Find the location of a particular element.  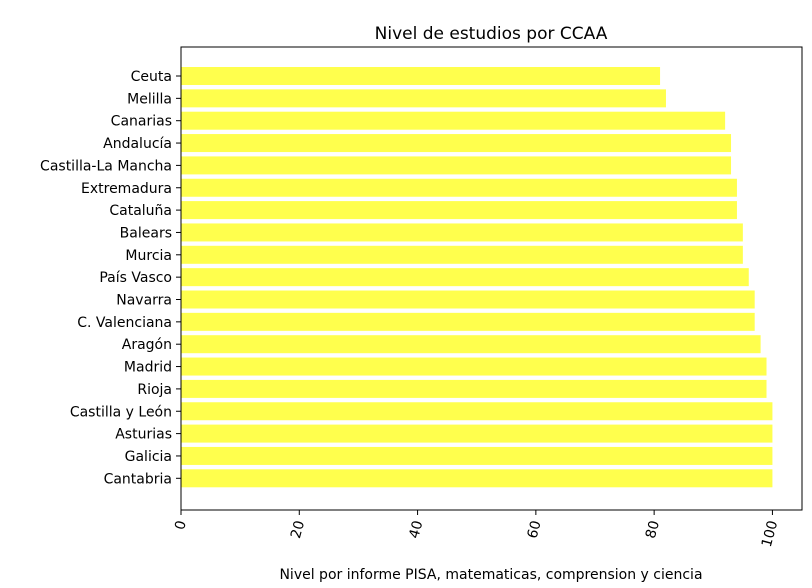

y-tick-label: Aragón is located at coordinates (147, 345).